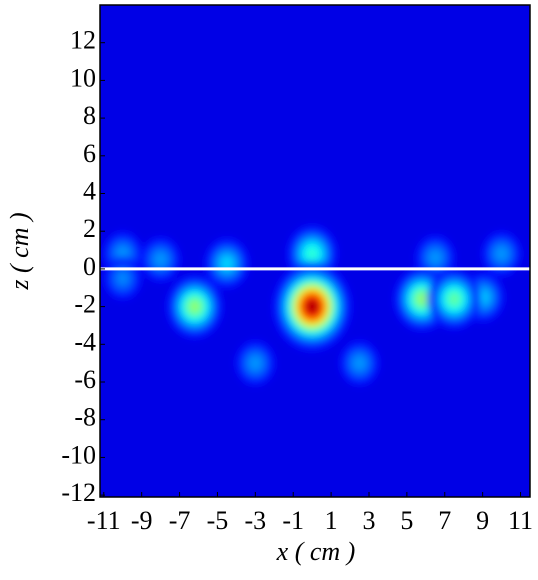  Describe the element at coordinates (104, 520) in the screenshot. I see `x-tick-label: -11` at that location.